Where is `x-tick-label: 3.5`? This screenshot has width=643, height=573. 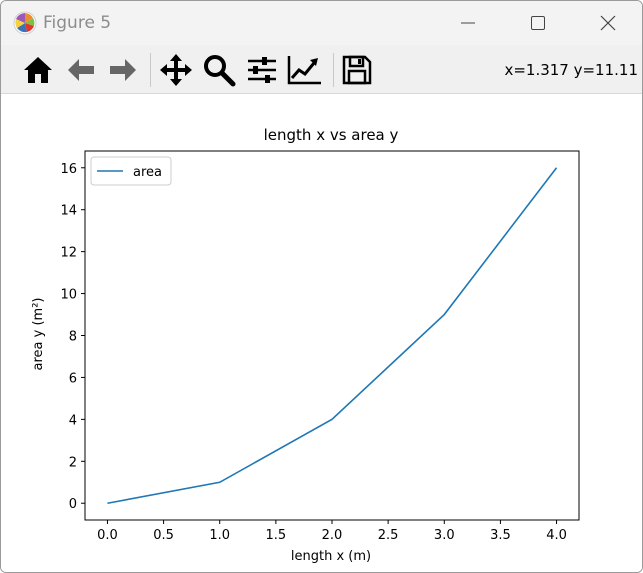 x-tick-label: 3.5 is located at coordinates (500, 535).